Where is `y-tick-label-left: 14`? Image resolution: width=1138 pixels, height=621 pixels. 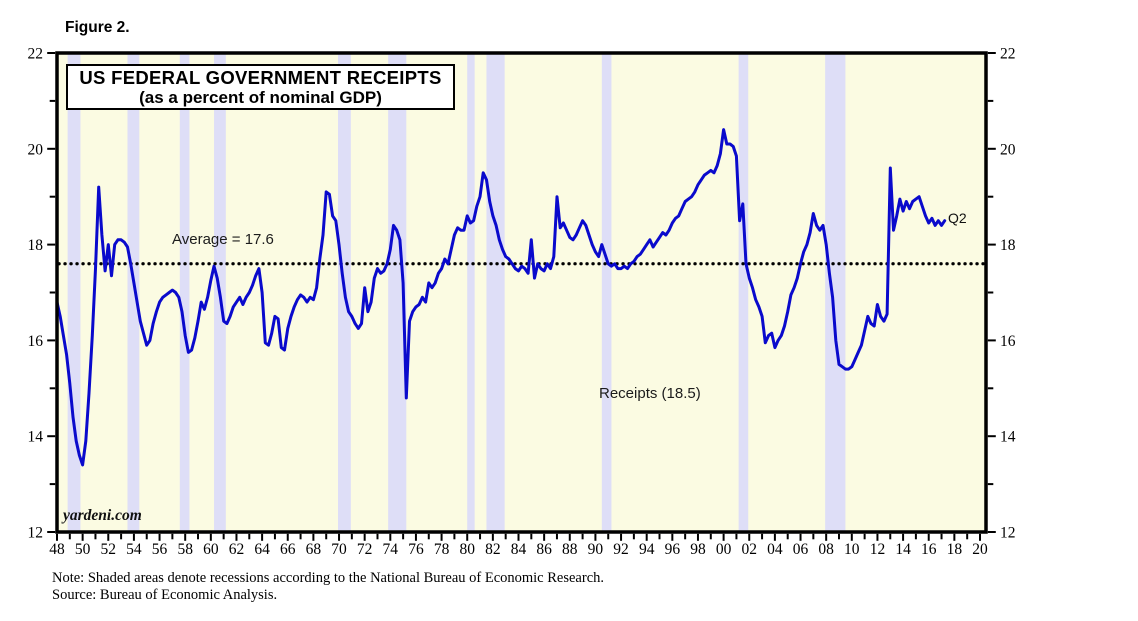
y-tick-label-left: 14 is located at coordinates (36, 437).